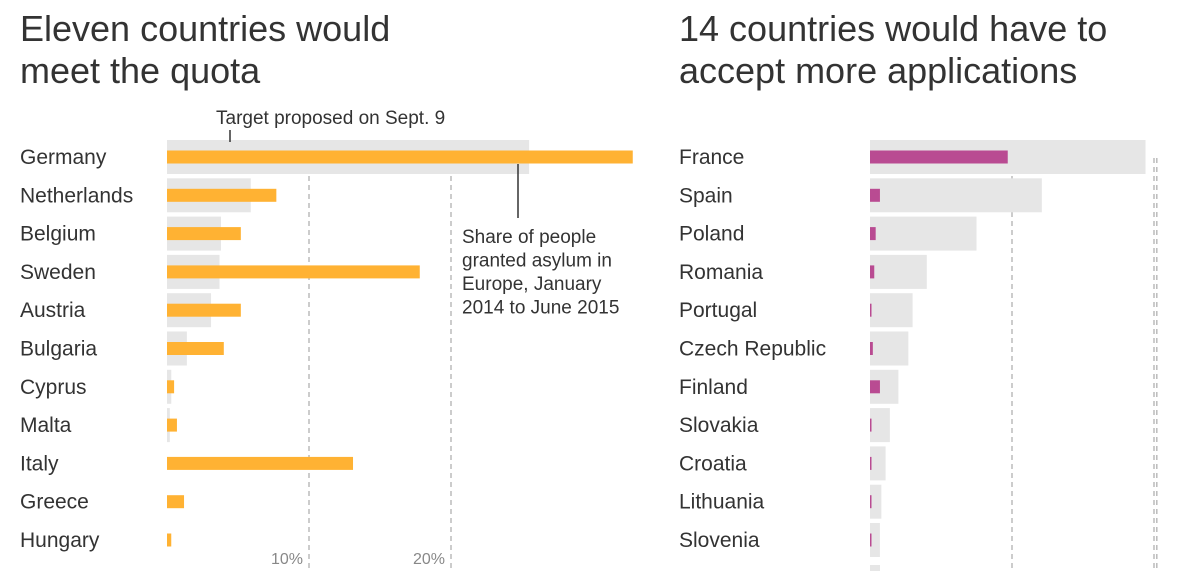 This screenshot has height=571, width=1200. Describe the element at coordinates (722, 502) in the screenshot. I see `right-country-label: Lithuania` at that location.